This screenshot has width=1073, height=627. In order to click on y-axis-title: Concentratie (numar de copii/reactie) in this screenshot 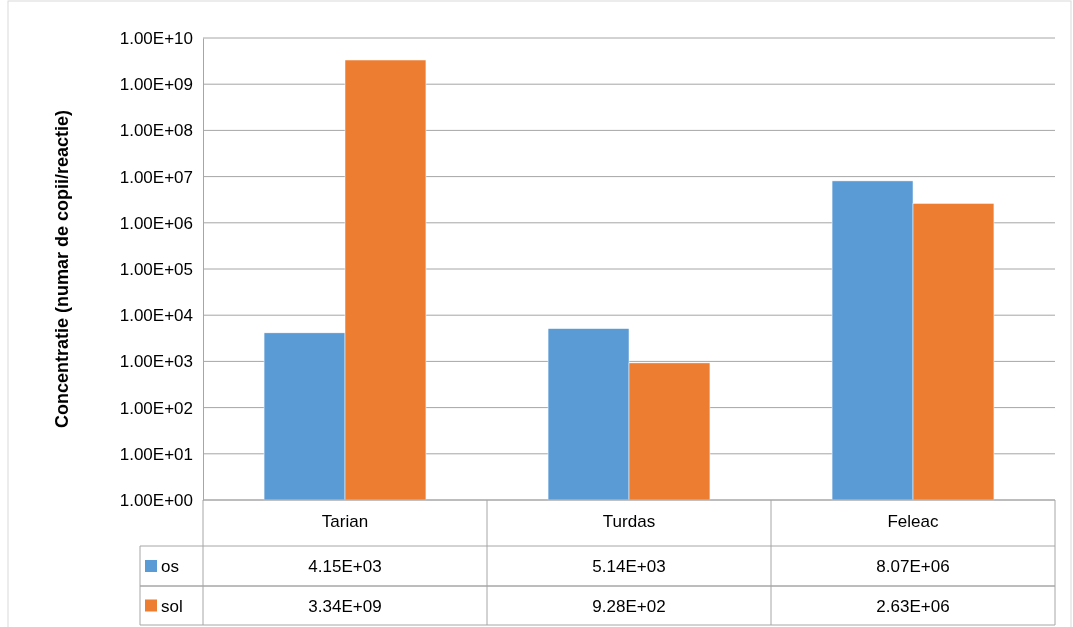, I will do `click(62, 269)`.